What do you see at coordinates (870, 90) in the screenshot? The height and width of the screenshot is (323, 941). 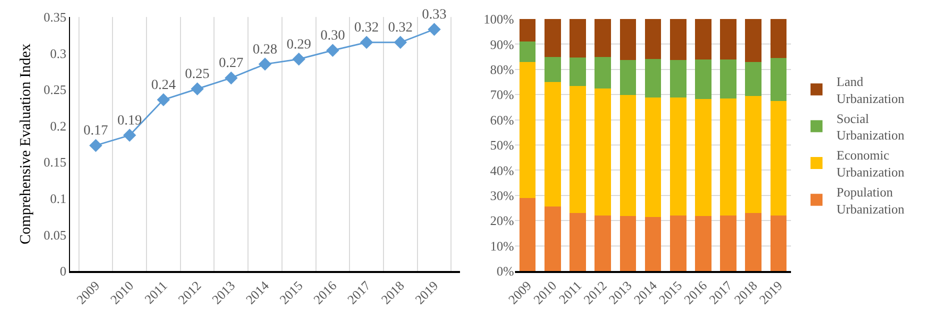 I see `legend-label: Land Urbanization` at bounding box center [870, 90].